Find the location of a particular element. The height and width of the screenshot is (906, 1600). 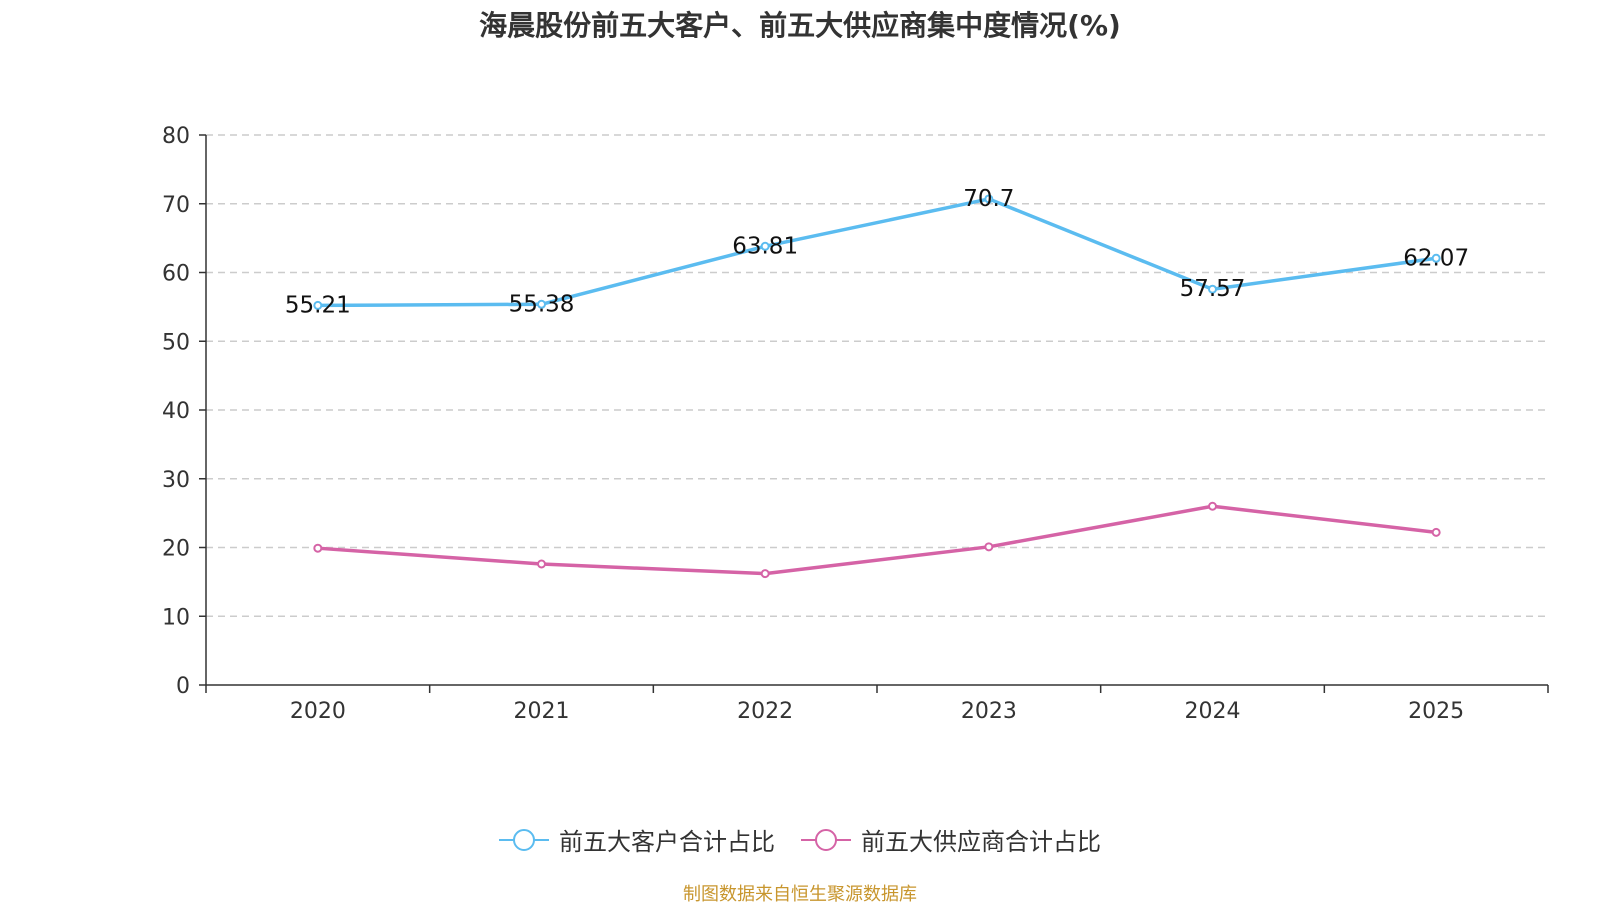

y-tick-label: 10 is located at coordinates (176, 617).